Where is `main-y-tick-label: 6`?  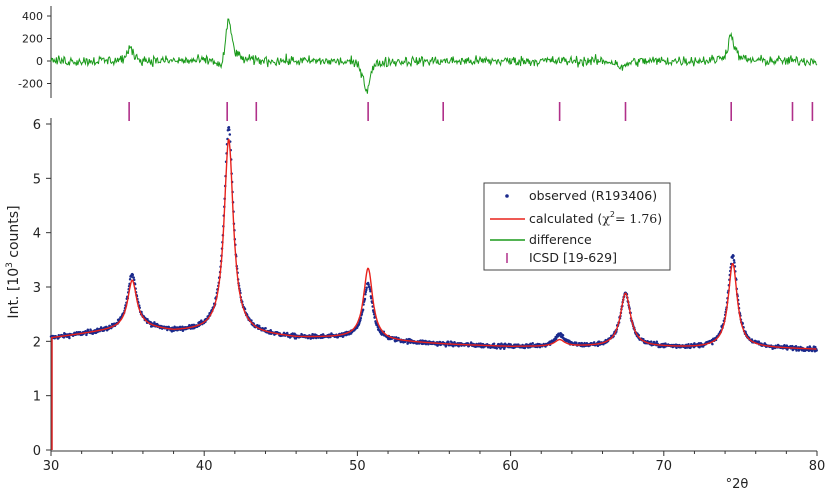 main-y-tick-label: 6 is located at coordinates (37, 125).